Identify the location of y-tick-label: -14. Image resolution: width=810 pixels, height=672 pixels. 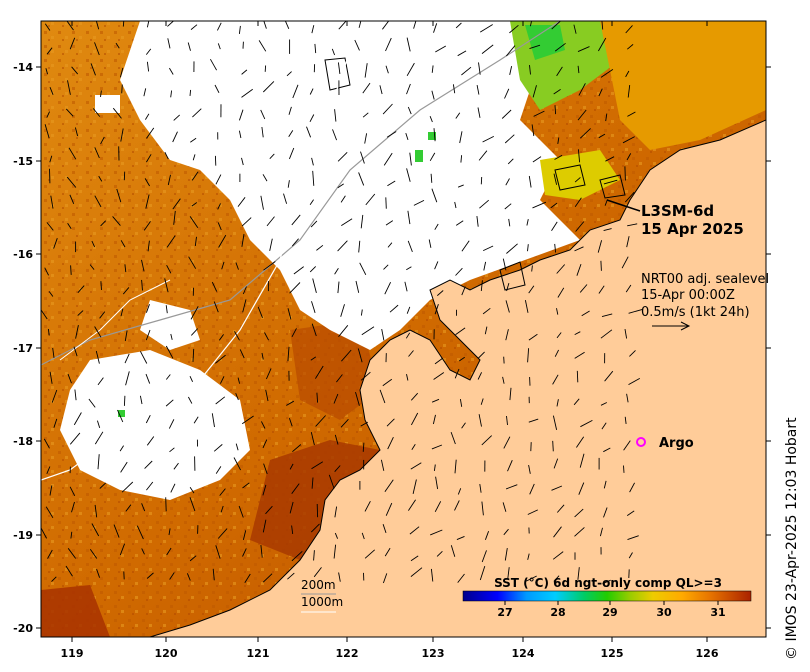
(23, 67).